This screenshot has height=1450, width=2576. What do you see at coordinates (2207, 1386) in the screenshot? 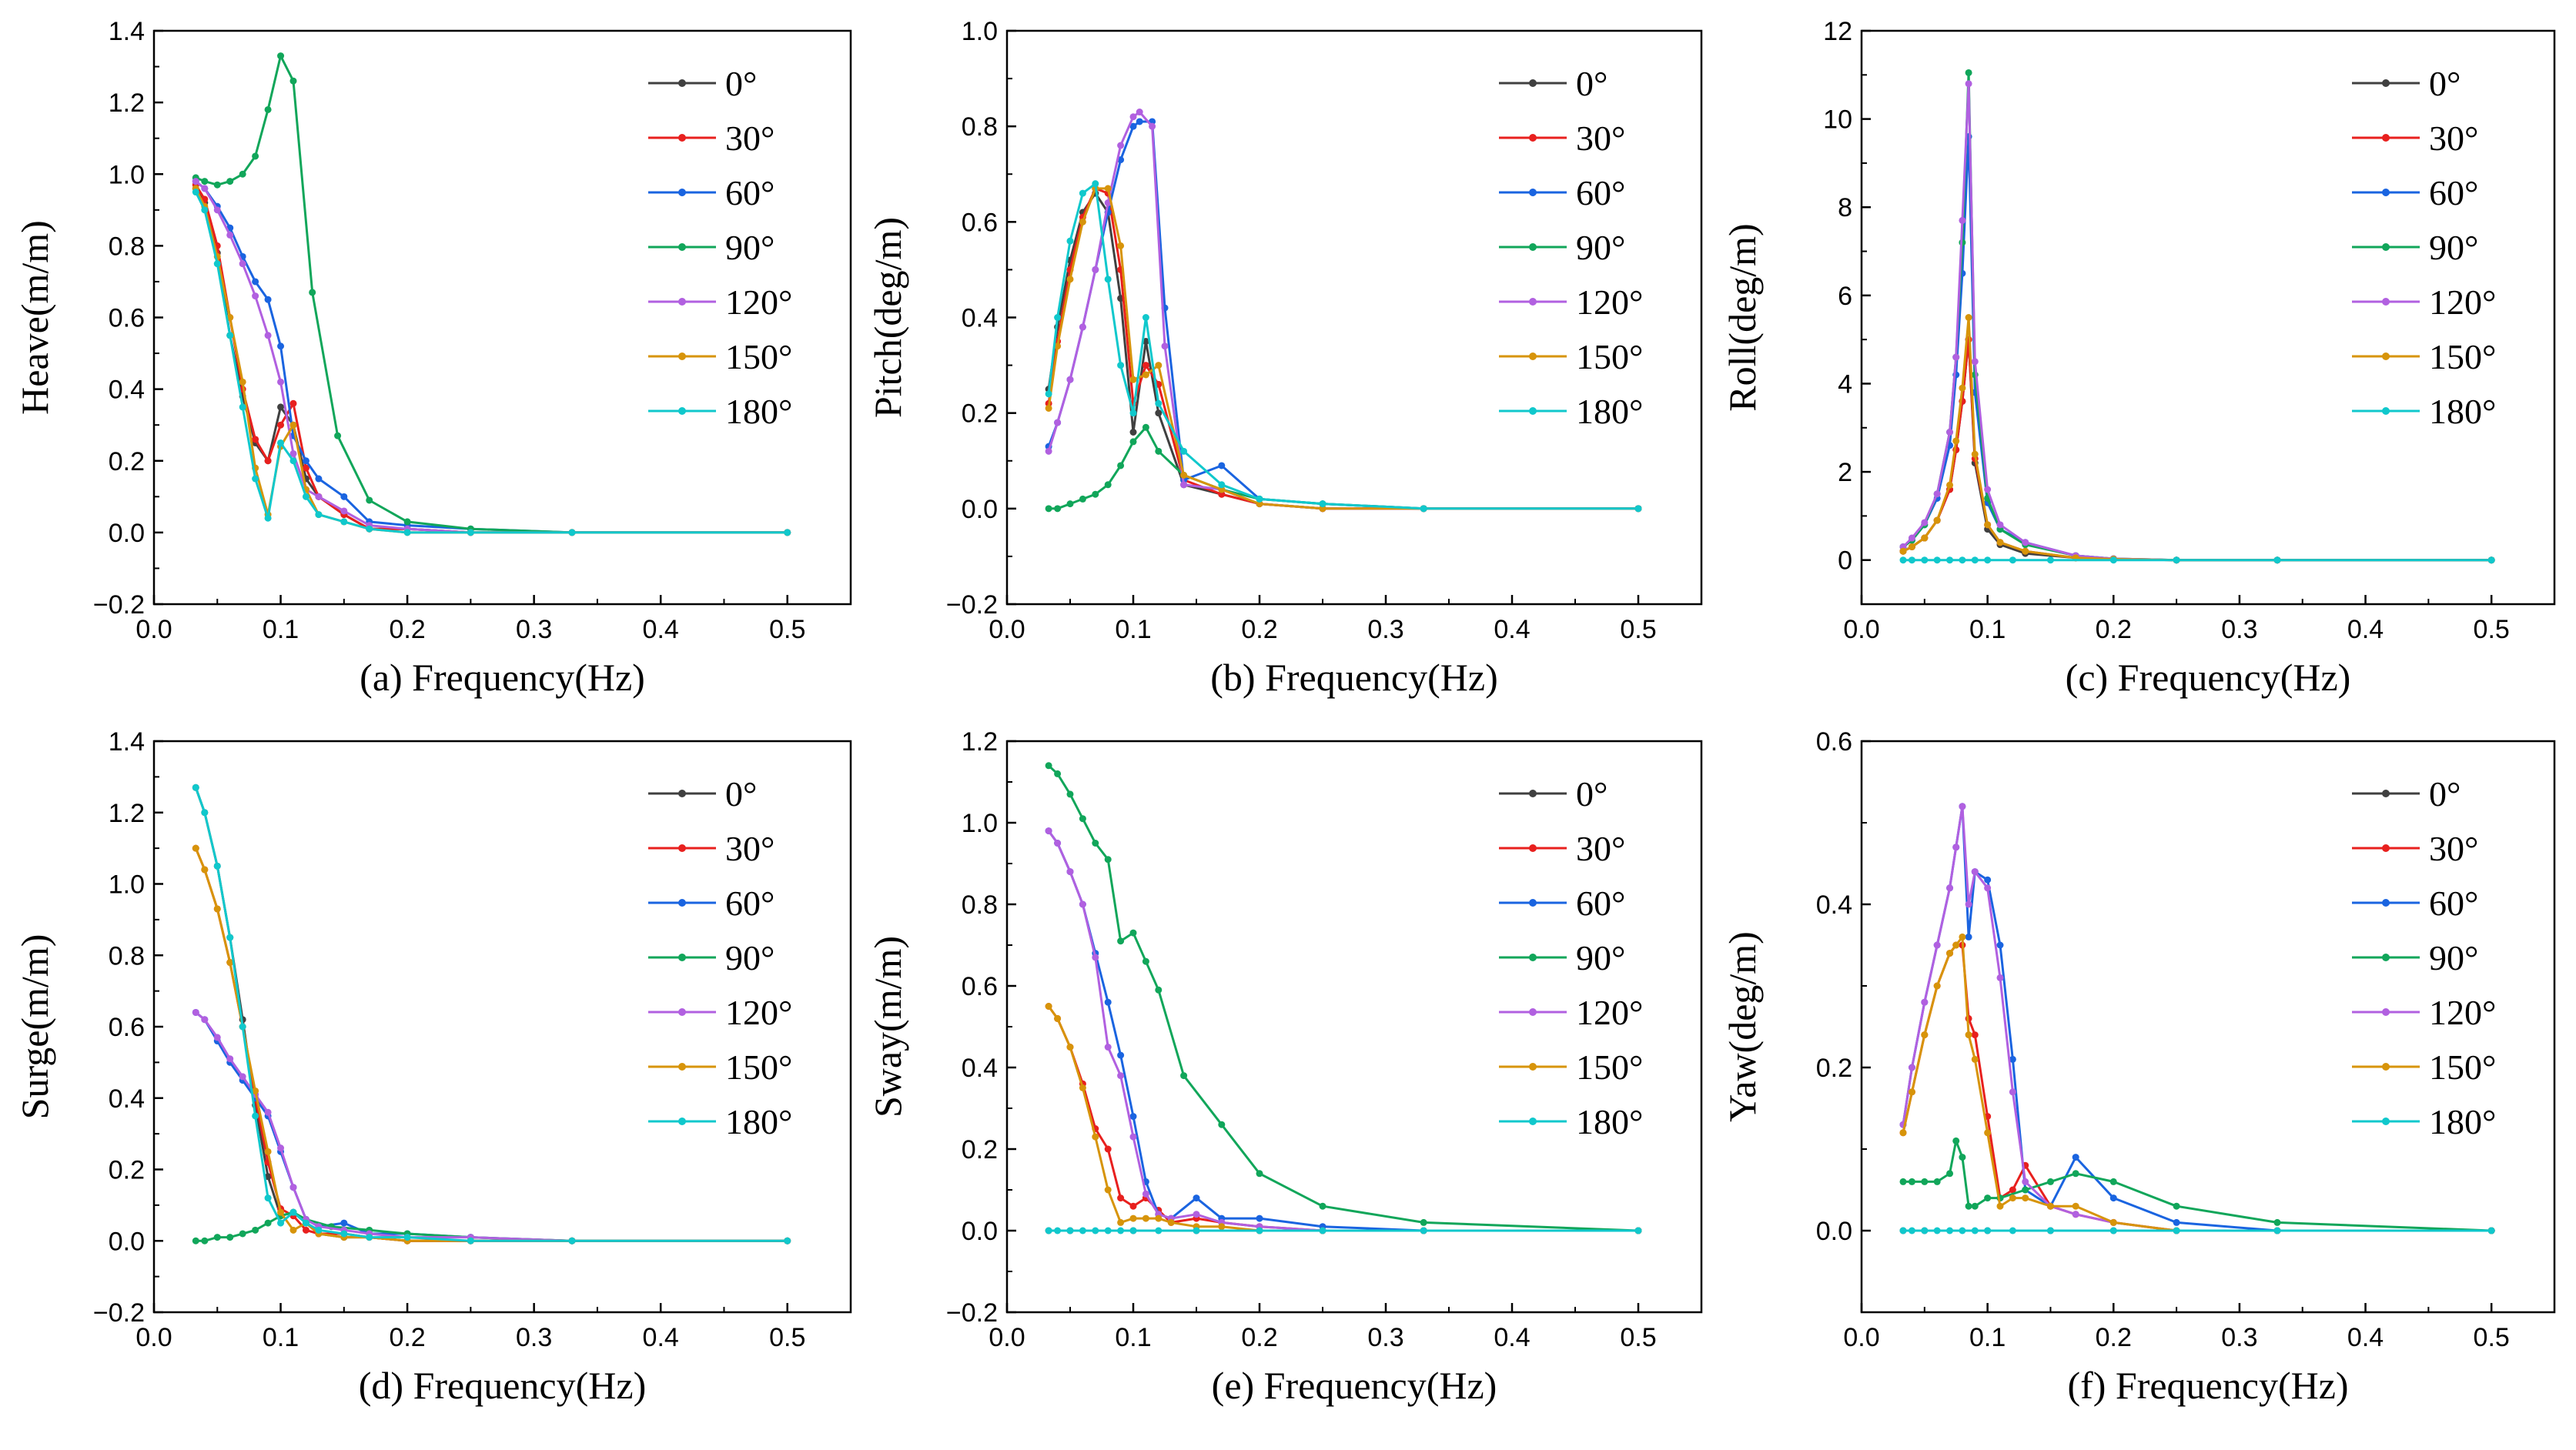
I see `x-axis-label: (f) Frequency(Hz)` at bounding box center [2207, 1386].